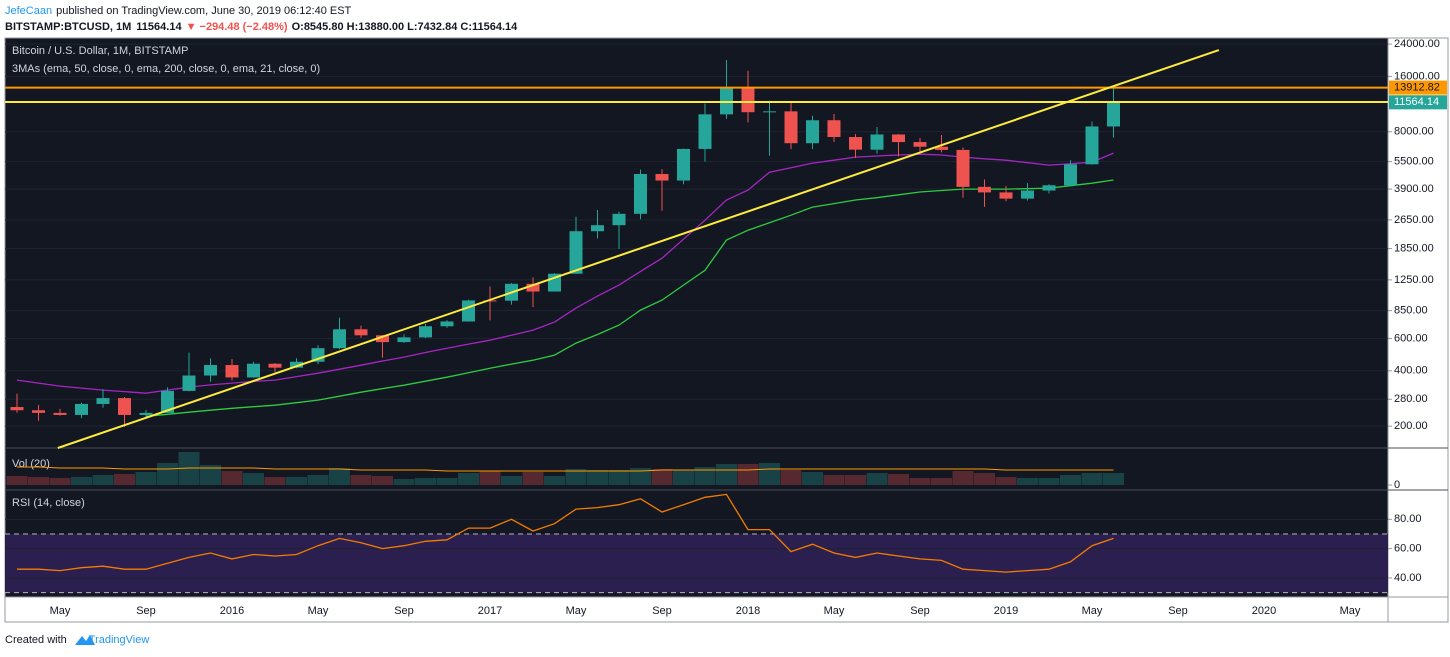  Describe the element at coordinates (1417, 44) in the screenshot. I see `y-tick-label: 24000.00` at that location.